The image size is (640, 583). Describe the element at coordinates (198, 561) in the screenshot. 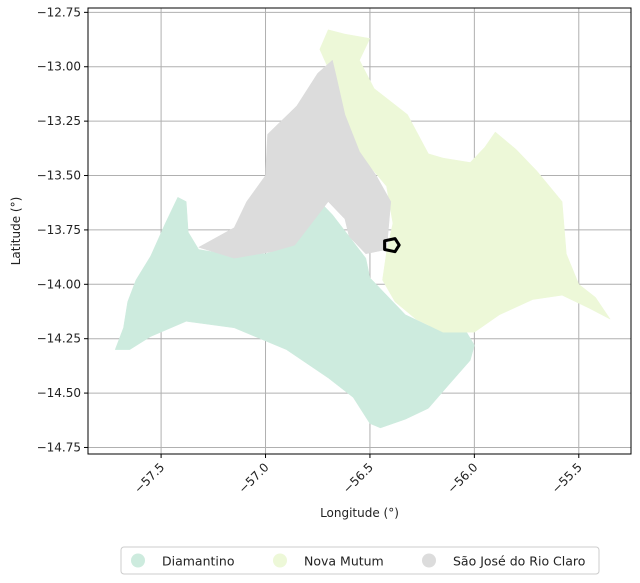

I see `legend-label: Diamantino` at that location.